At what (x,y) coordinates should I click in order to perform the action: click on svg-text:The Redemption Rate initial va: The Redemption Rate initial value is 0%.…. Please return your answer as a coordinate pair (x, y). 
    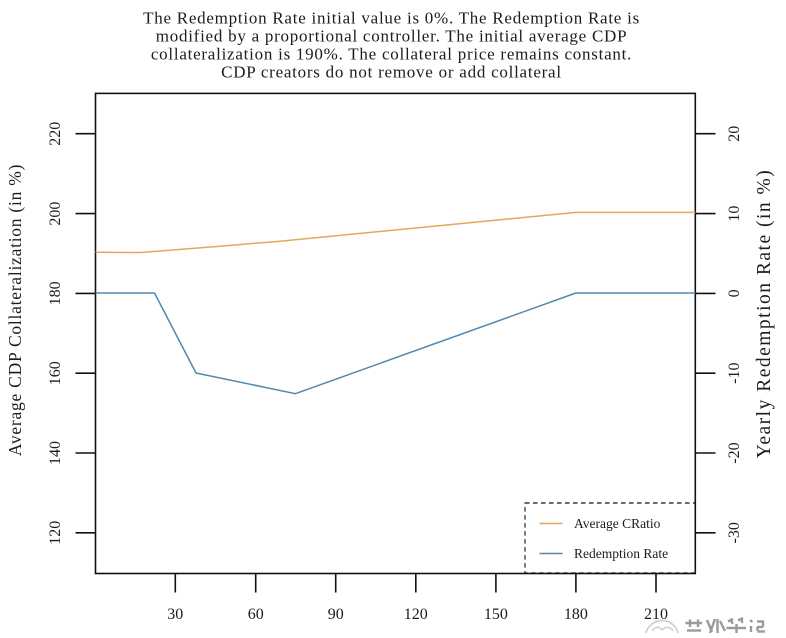
    Looking at the image, I should click on (391, 18).